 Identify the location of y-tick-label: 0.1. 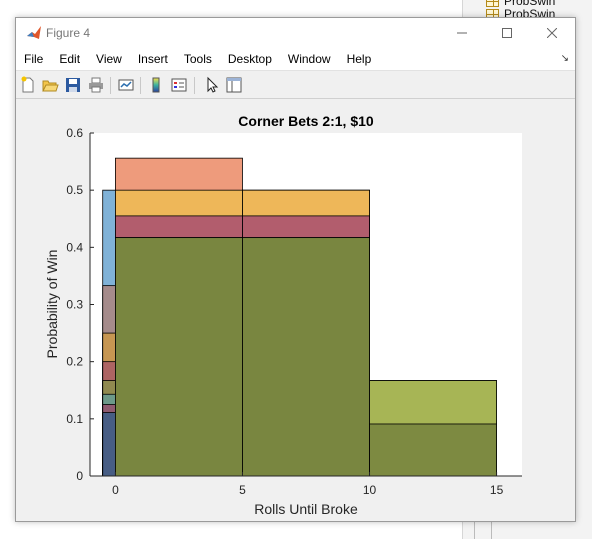
(74, 419).